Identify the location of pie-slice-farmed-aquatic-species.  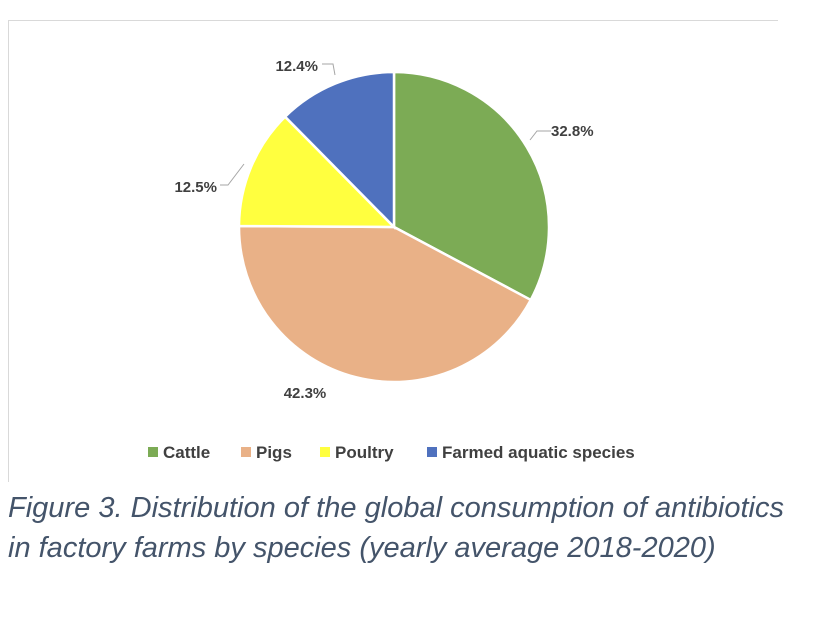
(339, 150).